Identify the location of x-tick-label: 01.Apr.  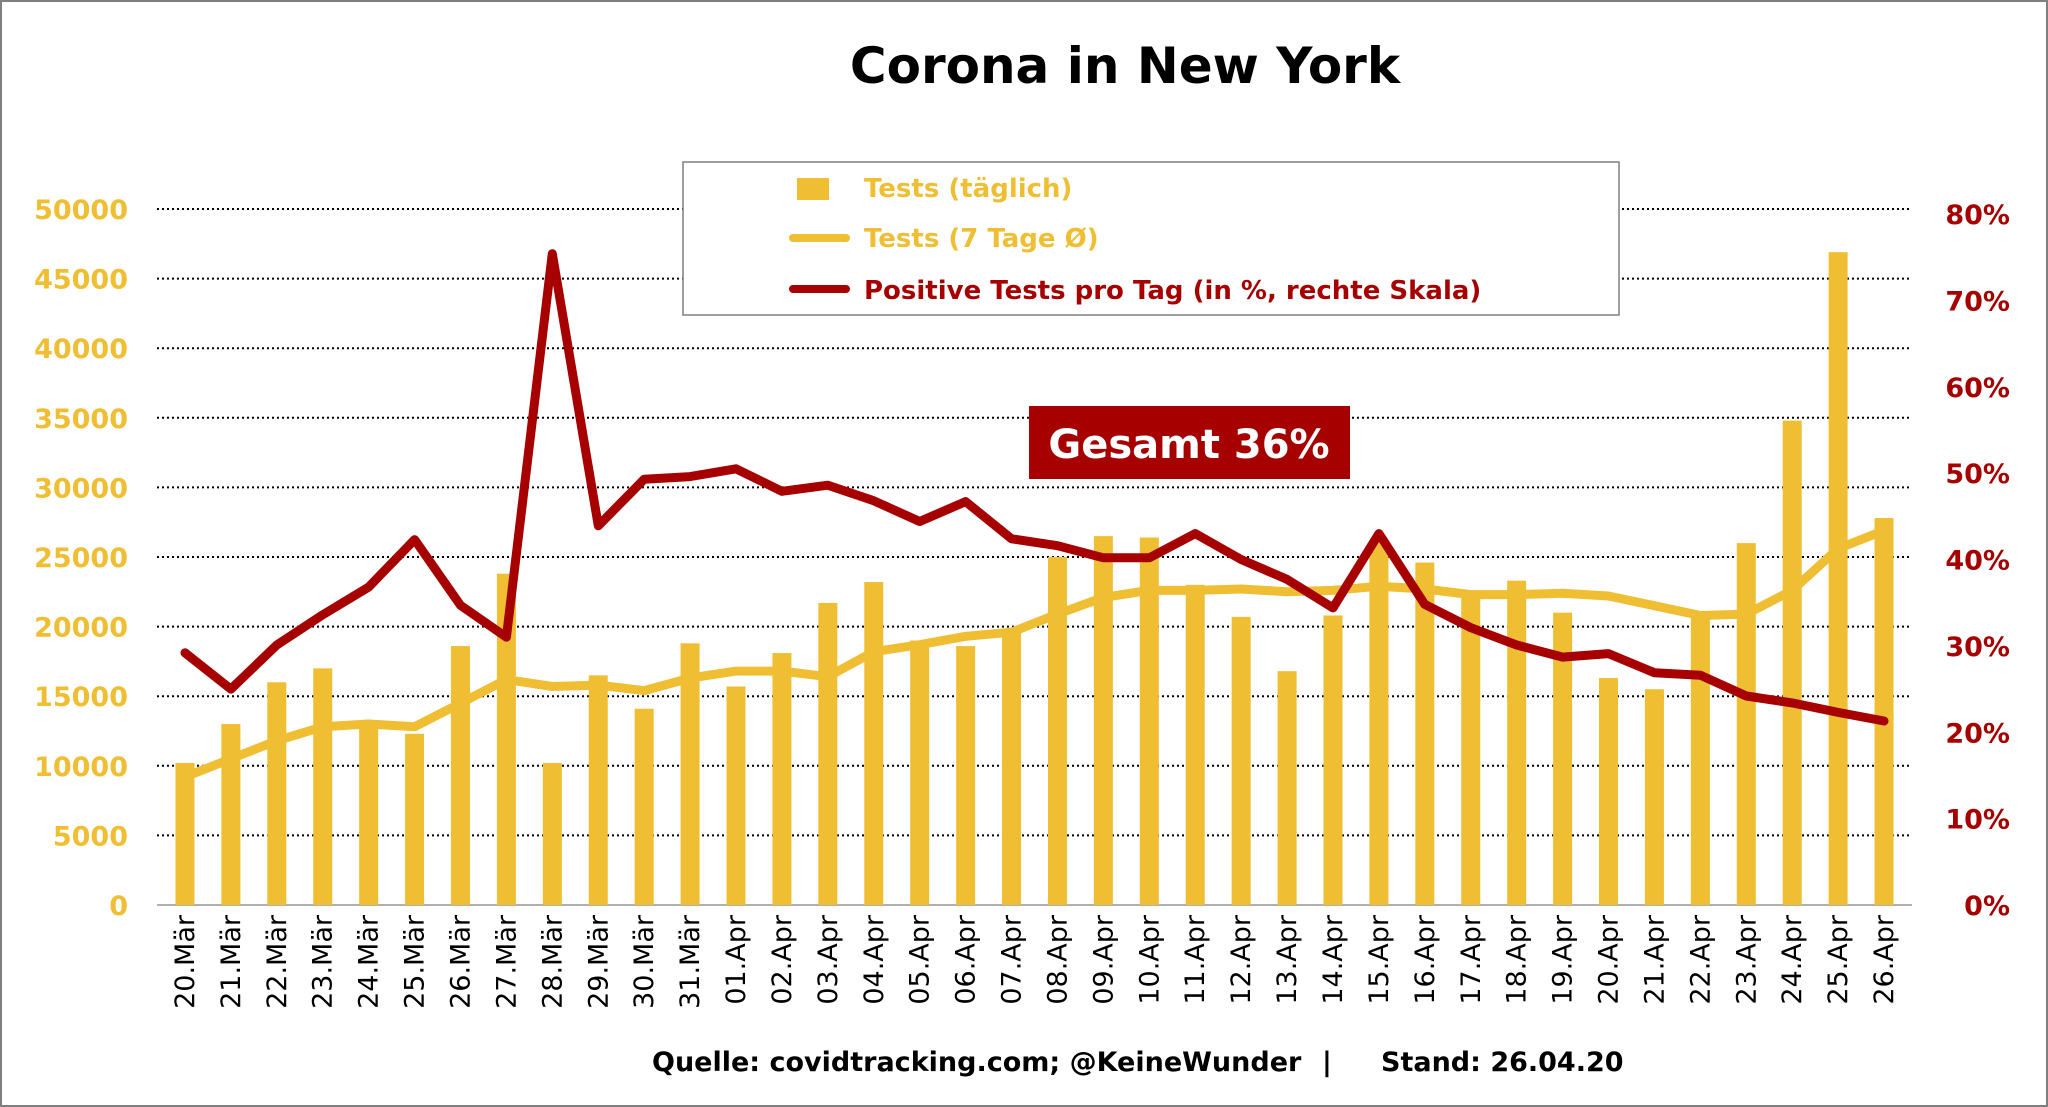
(736, 959).